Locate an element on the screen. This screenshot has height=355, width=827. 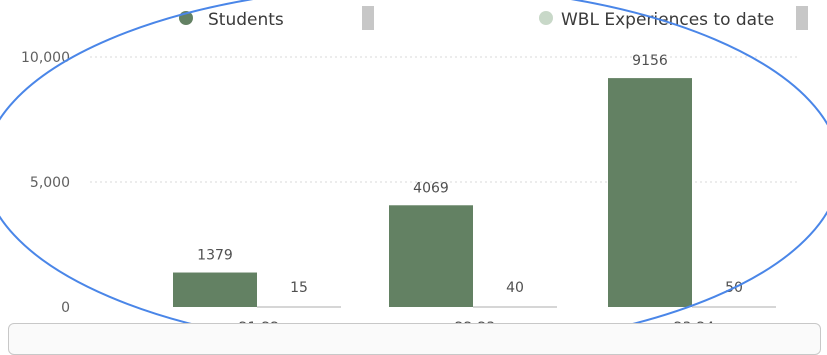
y-tick-label: 0 is located at coordinates (65, 308).